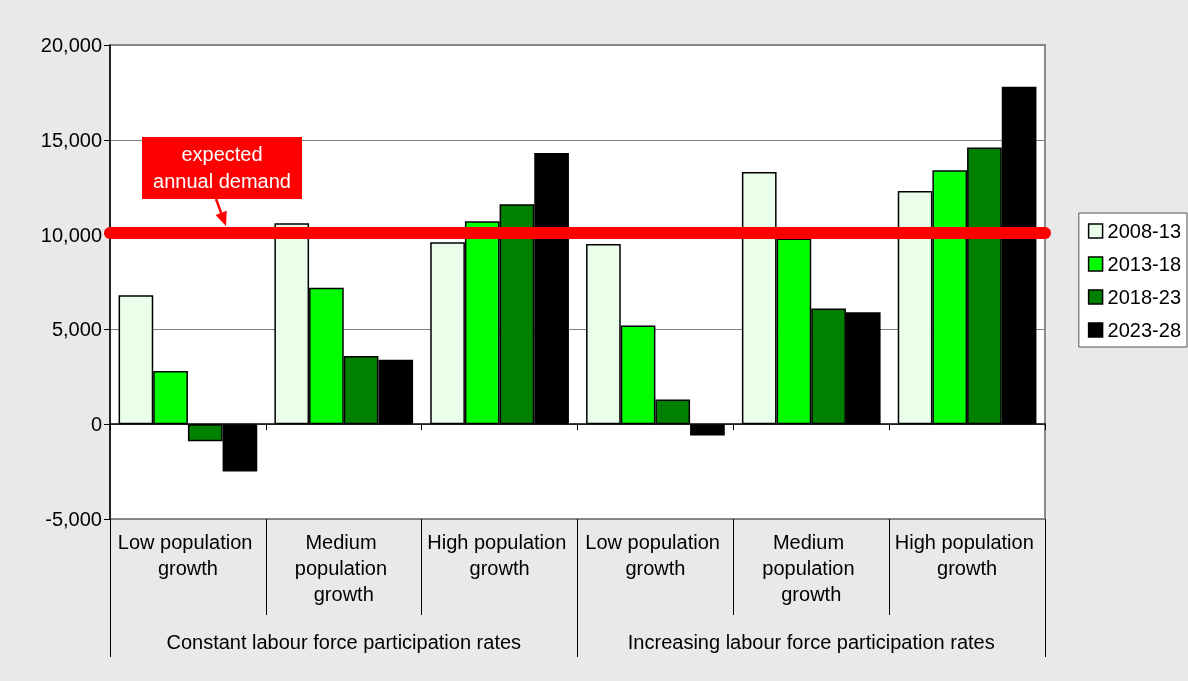  I want to click on legend-label: 2008-13, so click(1144, 231).